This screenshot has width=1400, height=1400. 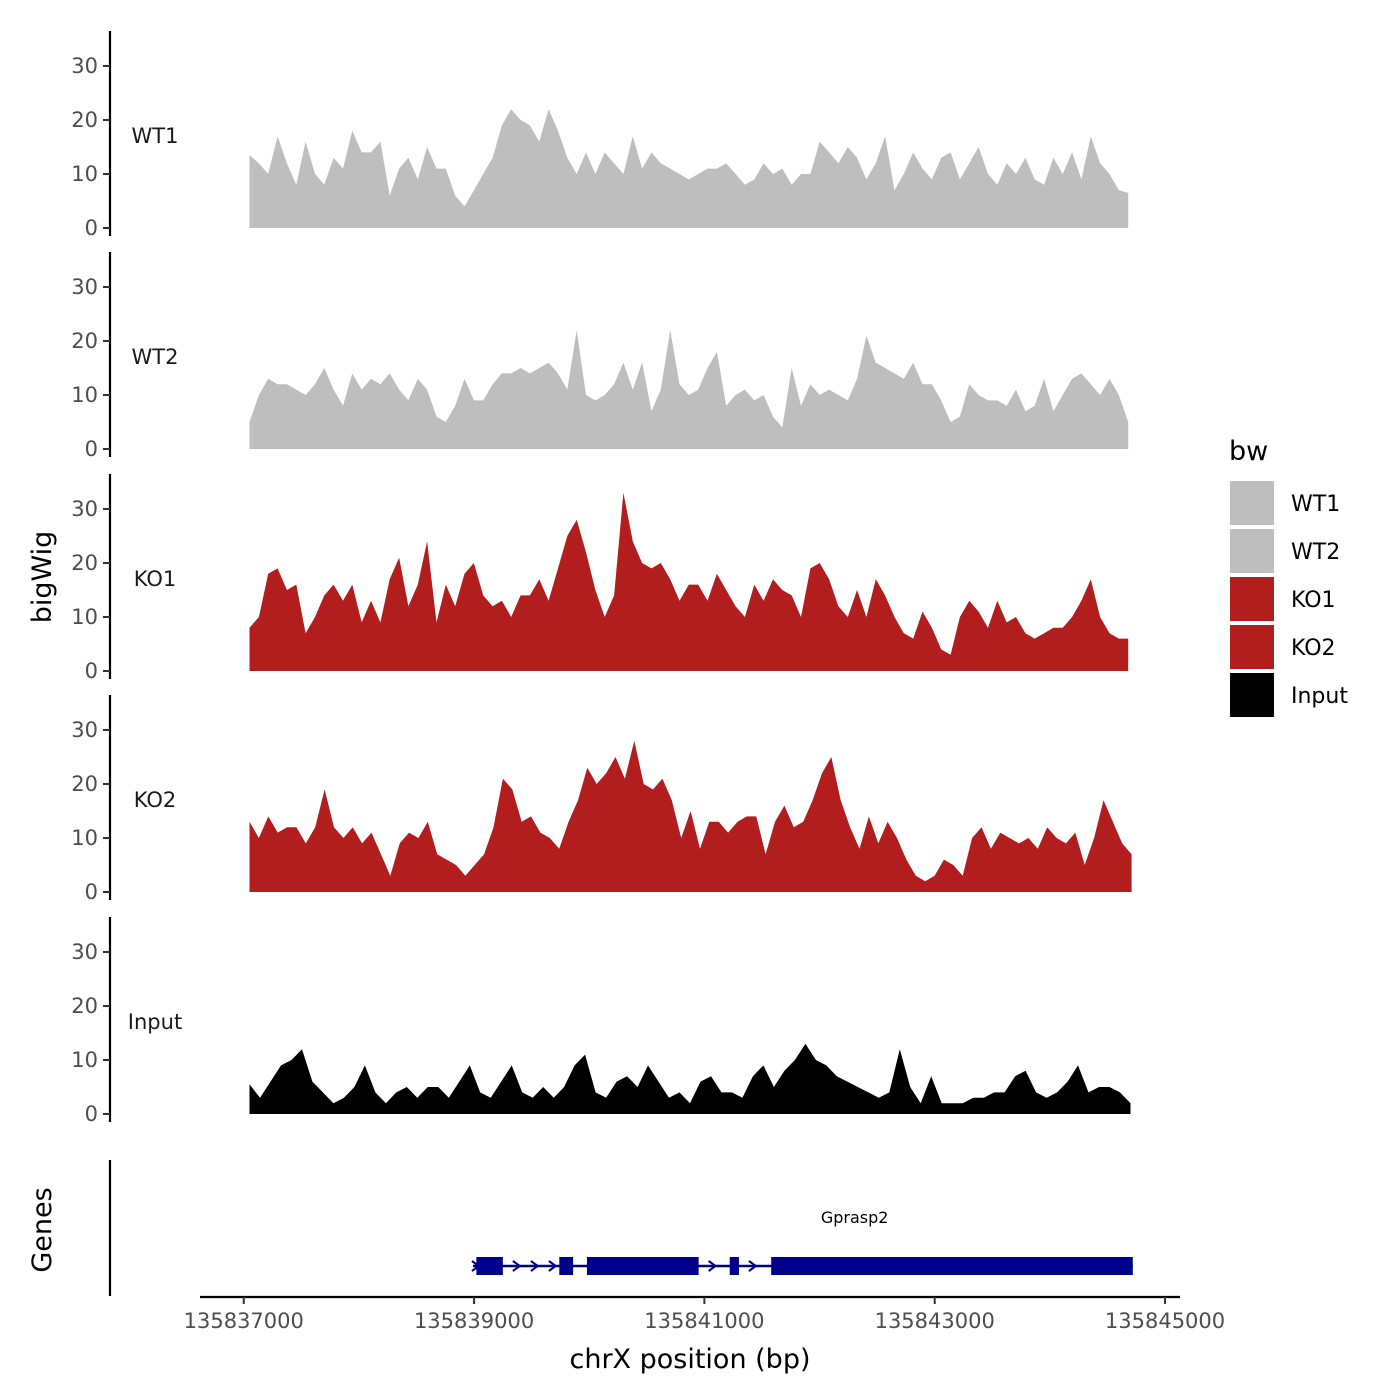 I want to click on gene-name-label: Gprasp2, so click(x=855, y=1217).